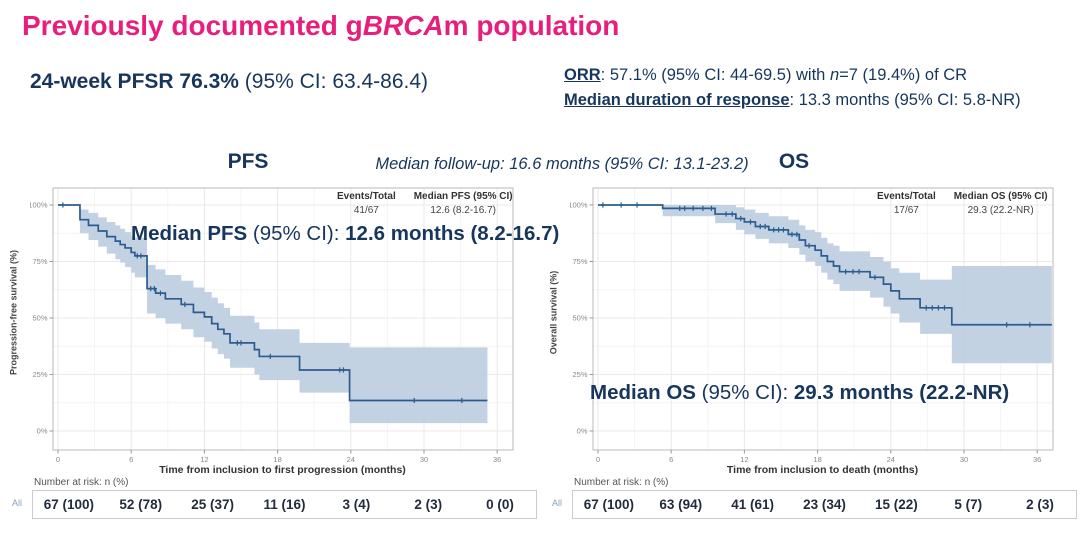 Image resolution: width=1080 pixels, height=537 pixels. Describe the element at coordinates (192, 25) in the screenshot. I see `title-text-pre: Previously documented g` at that location.